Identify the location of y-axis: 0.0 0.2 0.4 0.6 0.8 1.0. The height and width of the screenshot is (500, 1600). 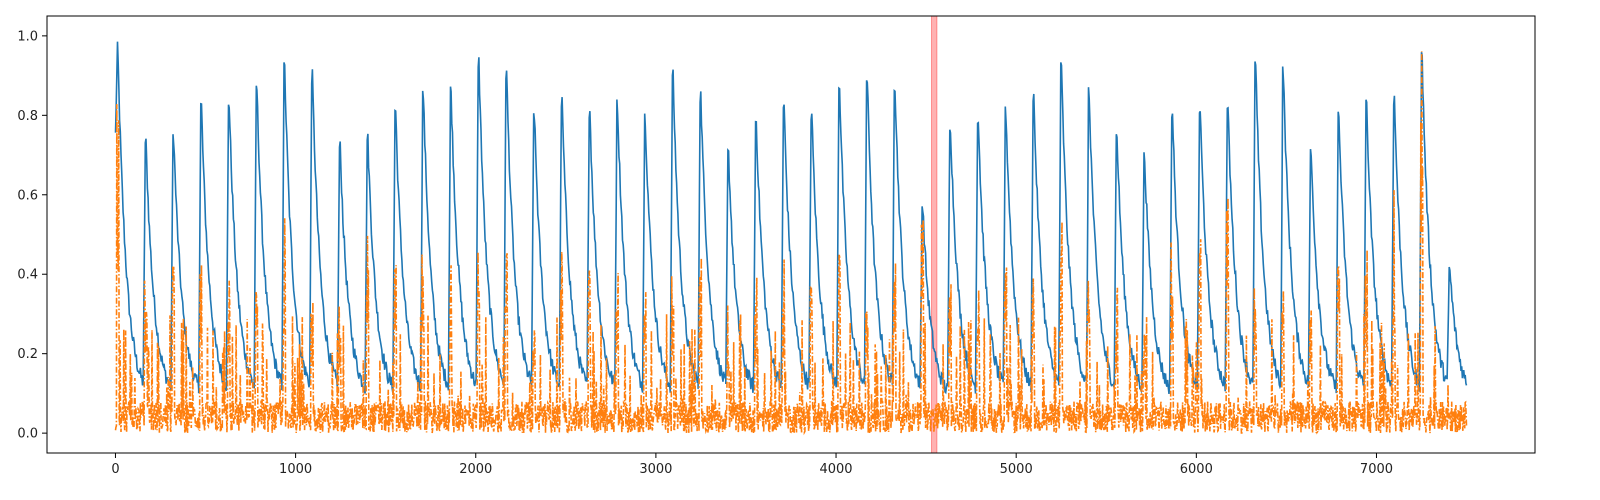
(32, 235).